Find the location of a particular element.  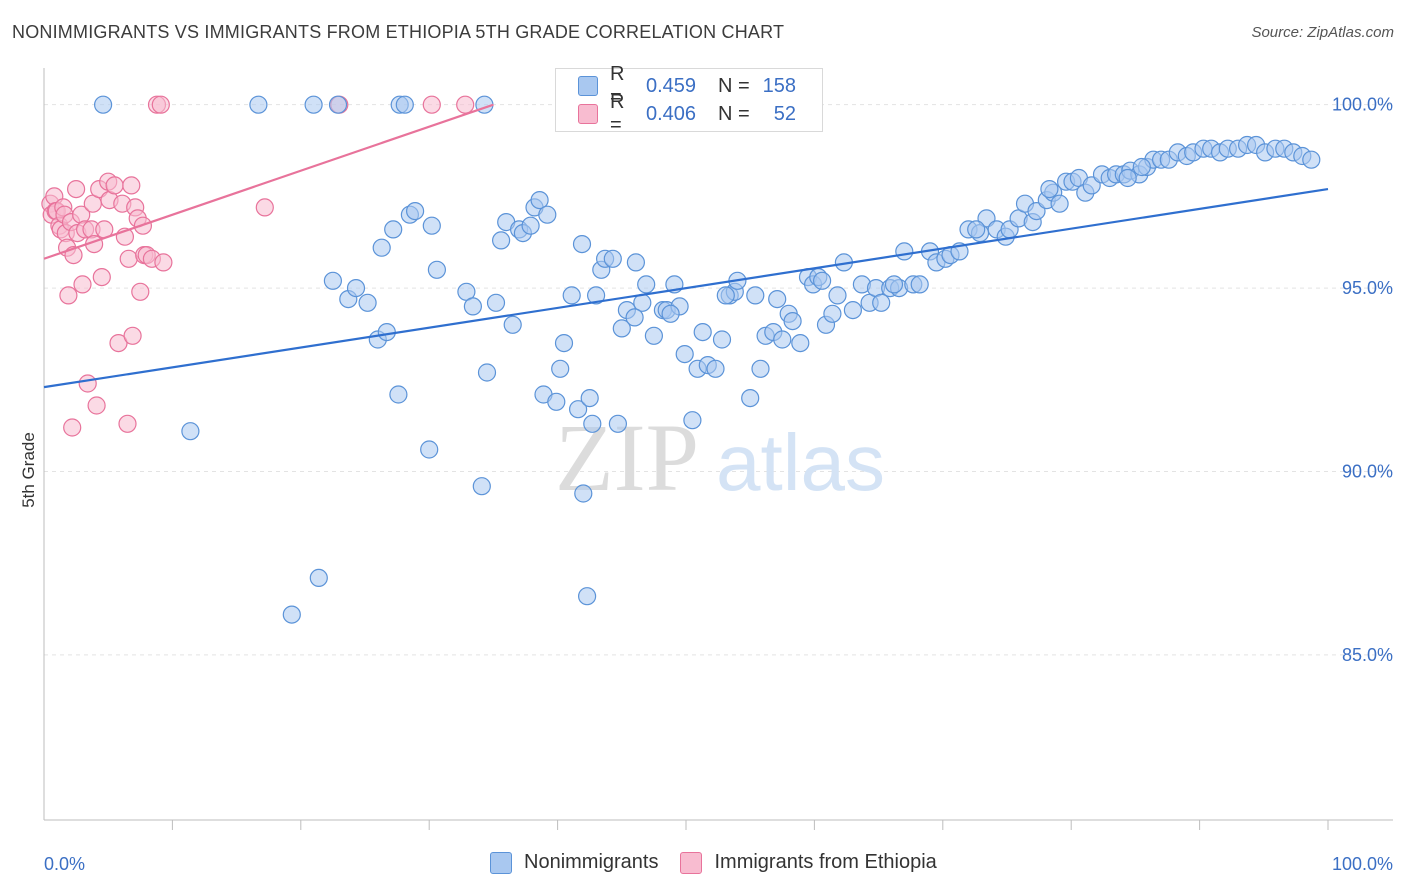

y-tick-label: 85.0% is located at coordinates (1367, 655).